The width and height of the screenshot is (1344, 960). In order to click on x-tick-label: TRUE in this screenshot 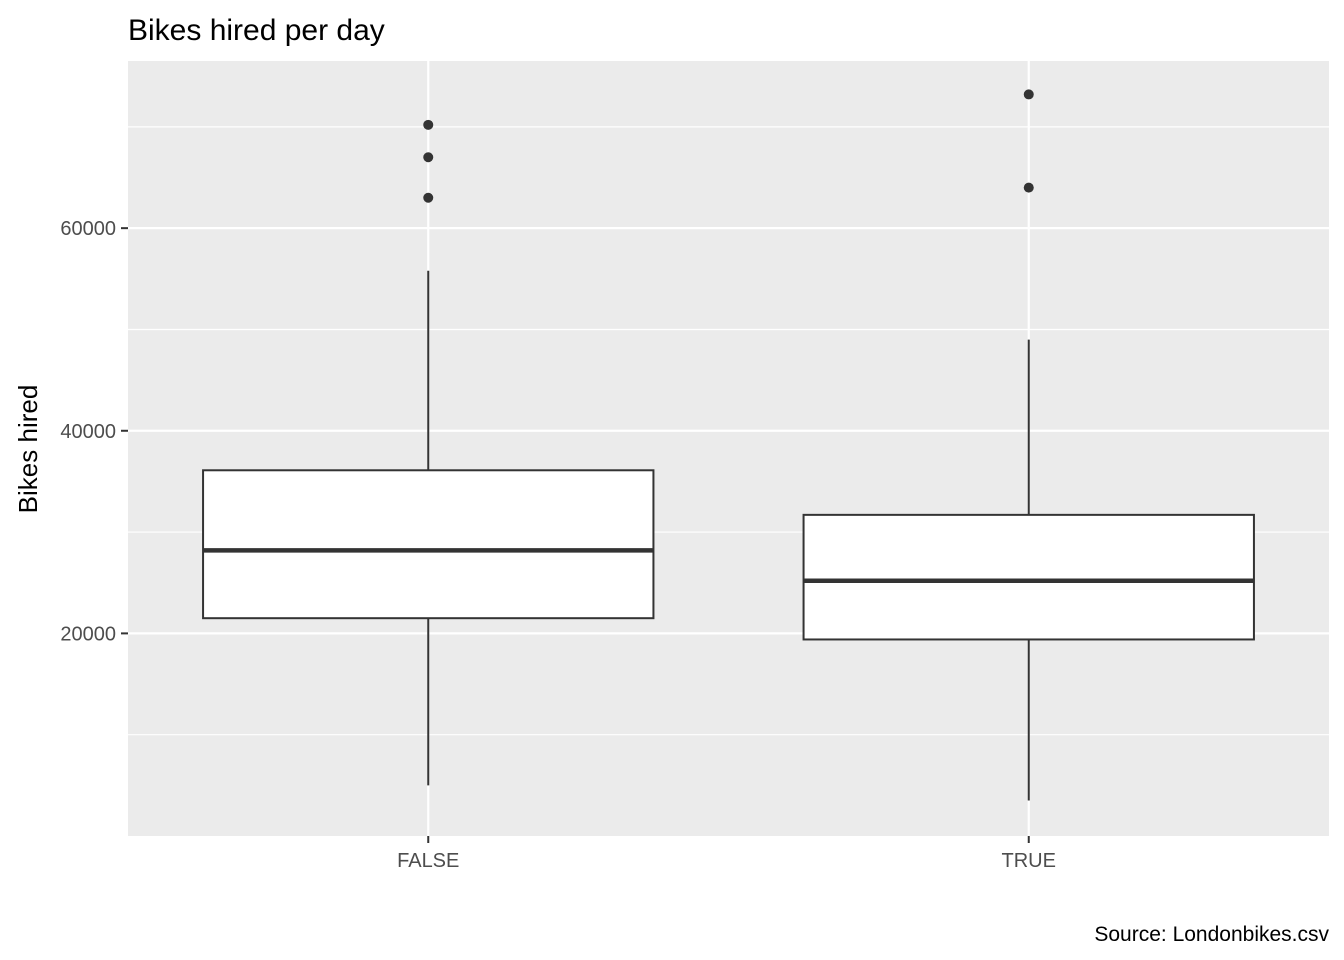, I will do `click(1029, 861)`.